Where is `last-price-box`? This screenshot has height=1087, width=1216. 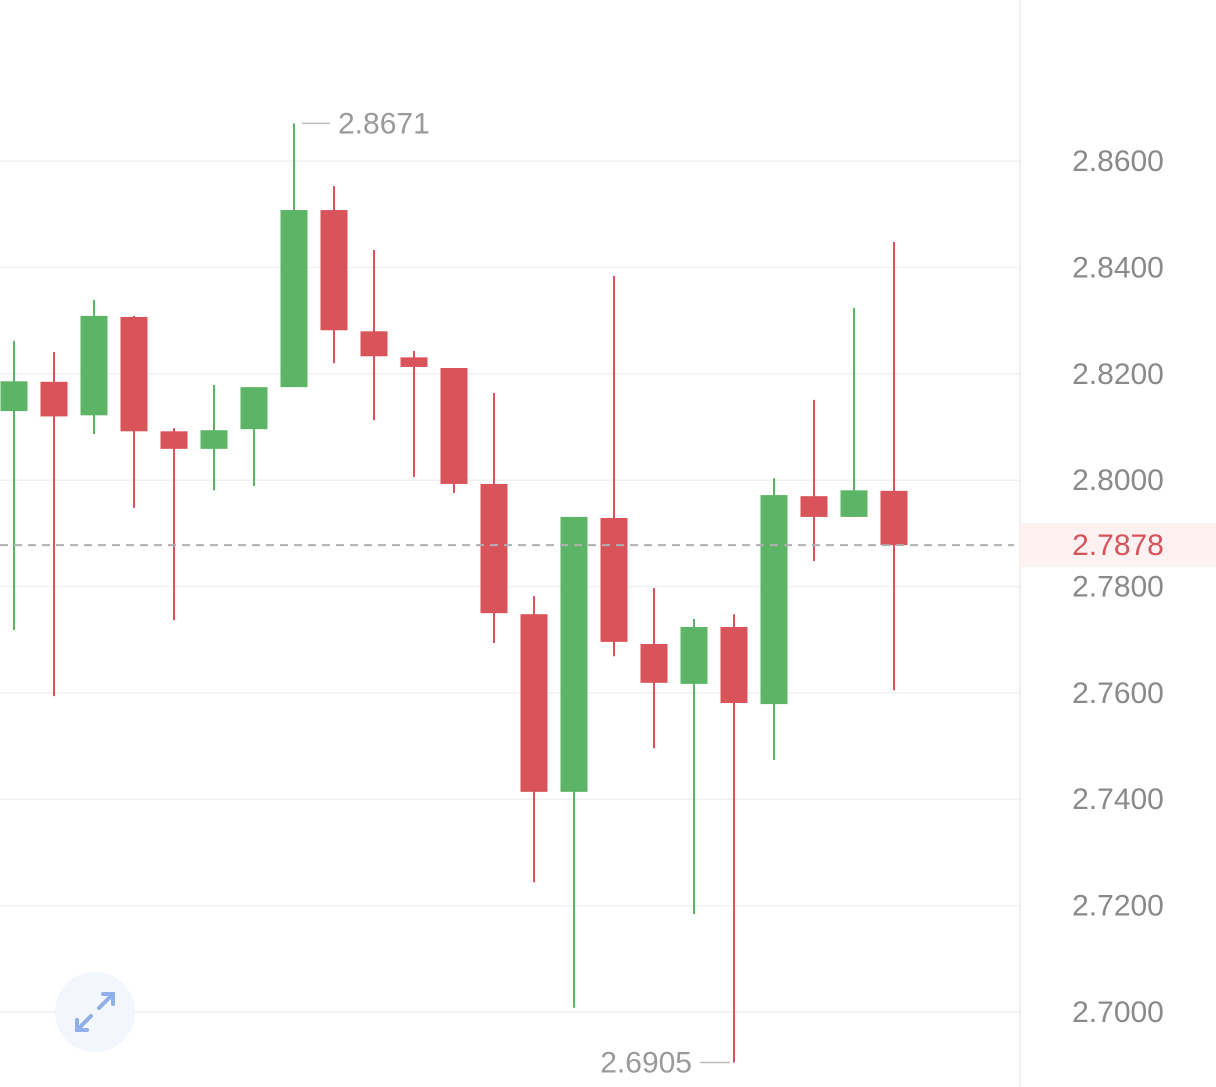
last-price-box is located at coordinates (1118, 545).